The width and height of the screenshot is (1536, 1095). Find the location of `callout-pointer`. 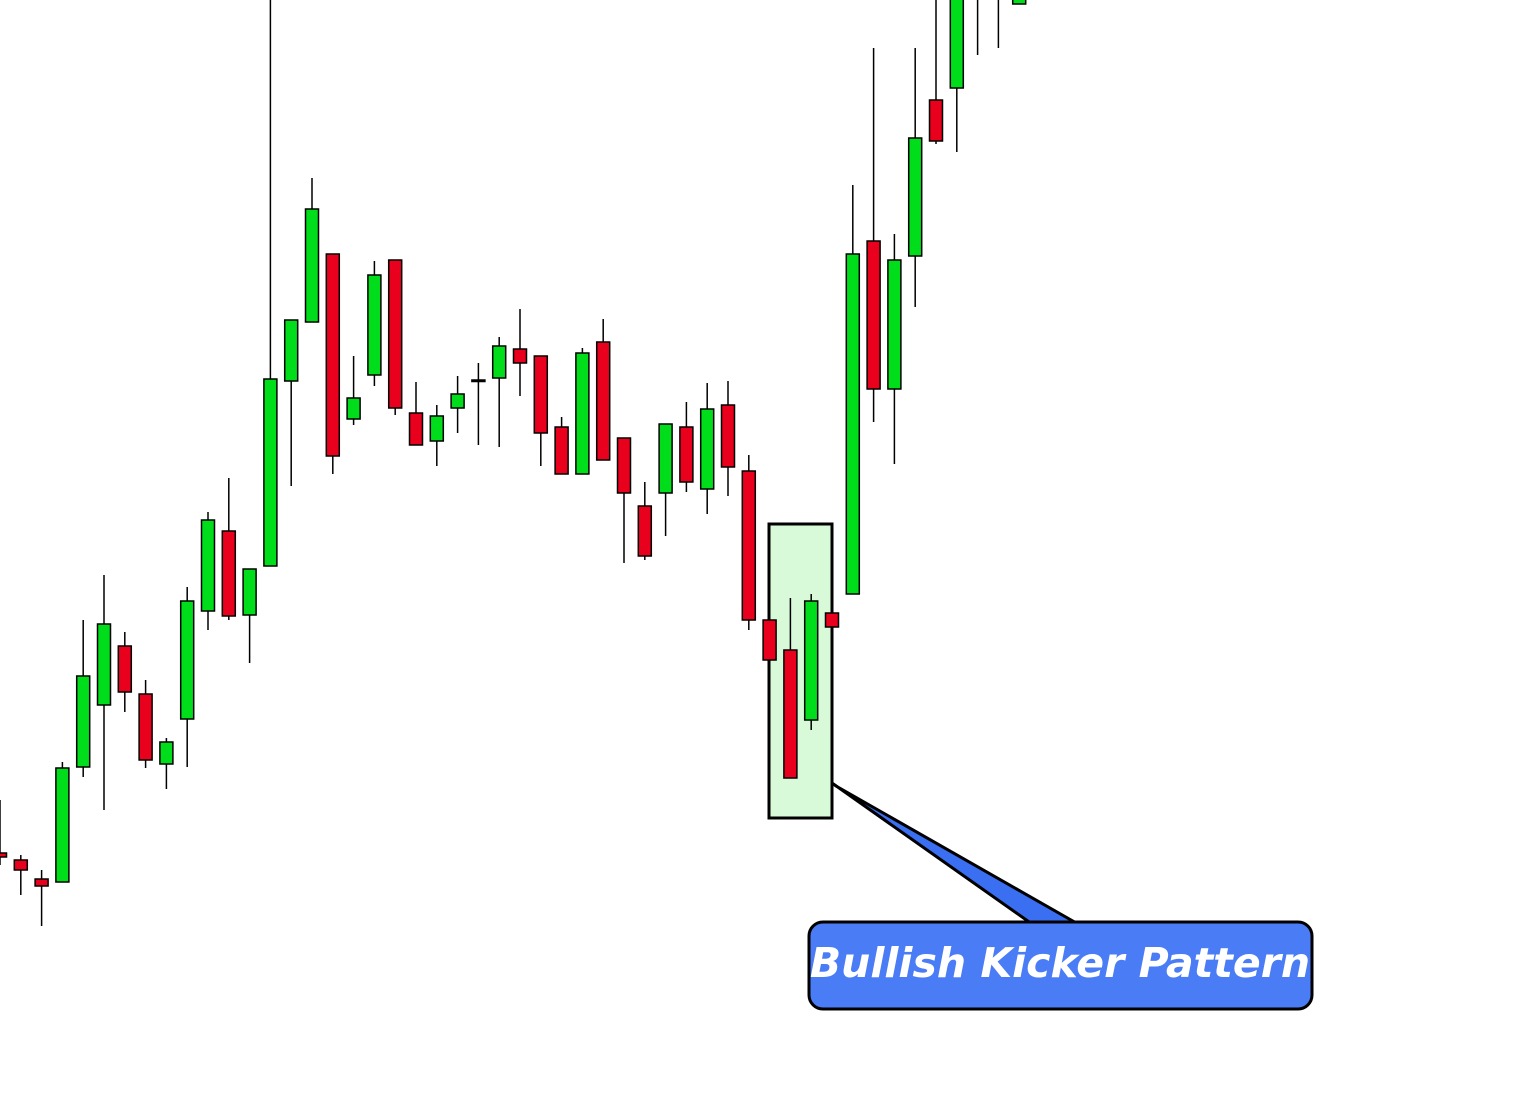

callout-pointer is located at coordinates (957, 853).